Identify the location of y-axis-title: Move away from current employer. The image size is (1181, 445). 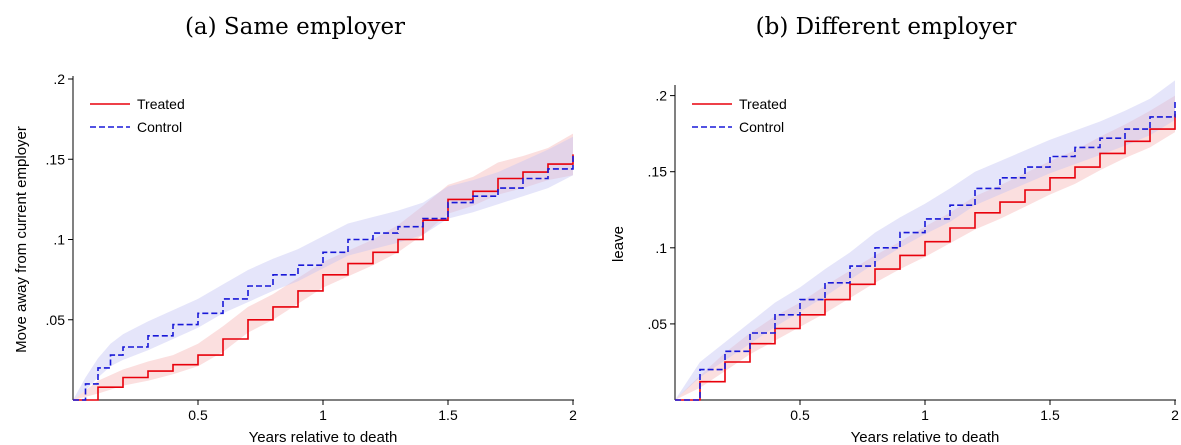
(21, 239).